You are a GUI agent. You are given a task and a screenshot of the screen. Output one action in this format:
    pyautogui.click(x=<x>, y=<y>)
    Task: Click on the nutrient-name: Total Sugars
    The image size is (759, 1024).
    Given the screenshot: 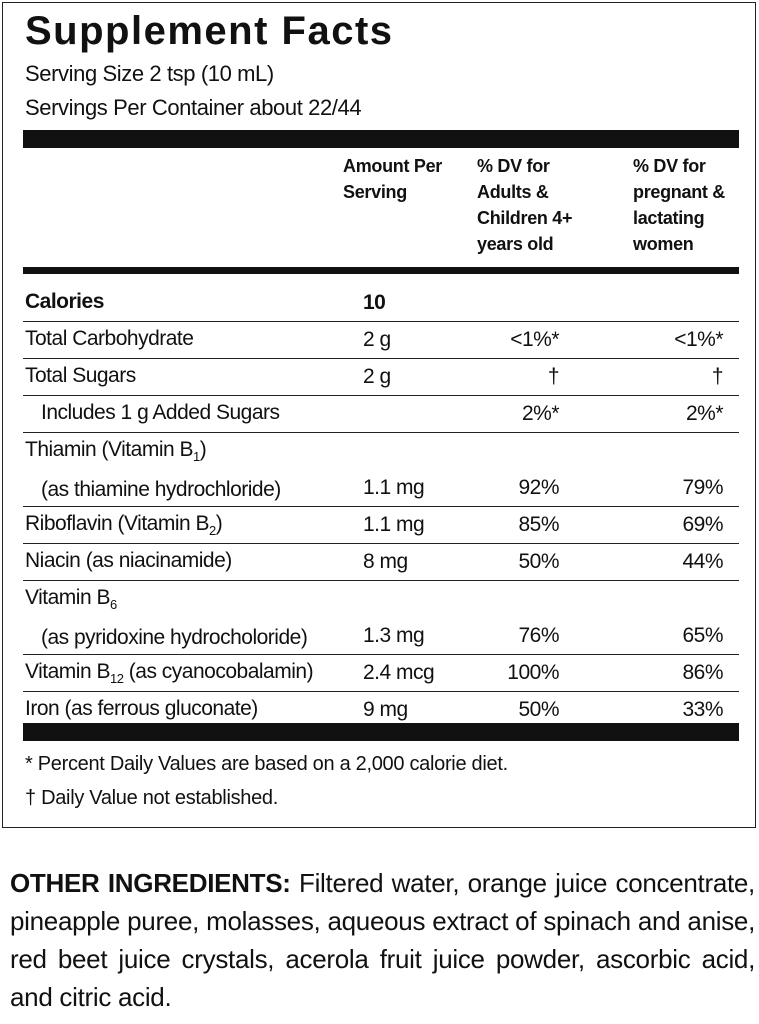 What is the action you would take?
    pyautogui.click(x=381, y=375)
    